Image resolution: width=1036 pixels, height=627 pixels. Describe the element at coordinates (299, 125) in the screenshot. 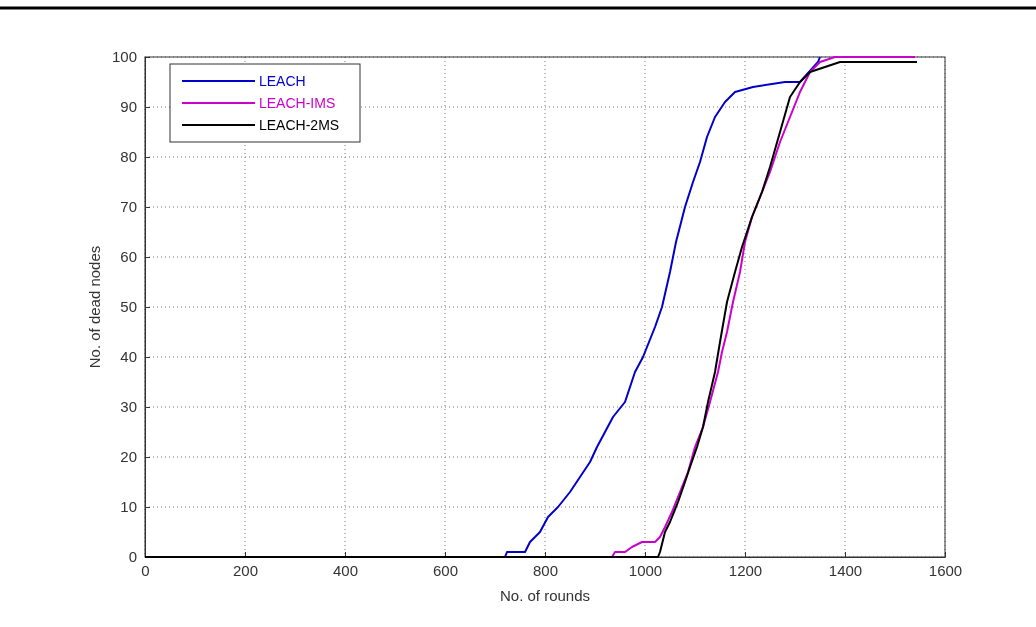

I see `text: LEACH-2MS` at that location.